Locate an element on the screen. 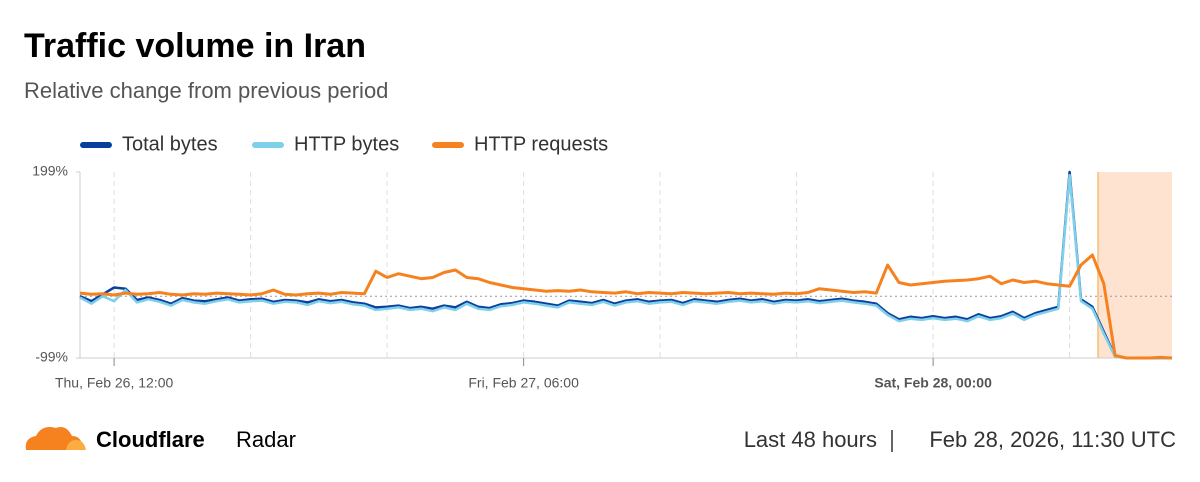 Image resolution: width=1200 pixels, height=482 pixels. y-tick-label: 199% is located at coordinates (50, 171).